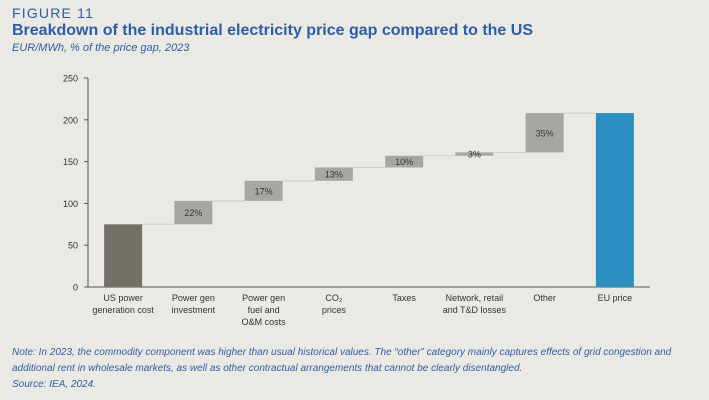  I want to click on x-tick-label: Network, retail, so click(475, 298).